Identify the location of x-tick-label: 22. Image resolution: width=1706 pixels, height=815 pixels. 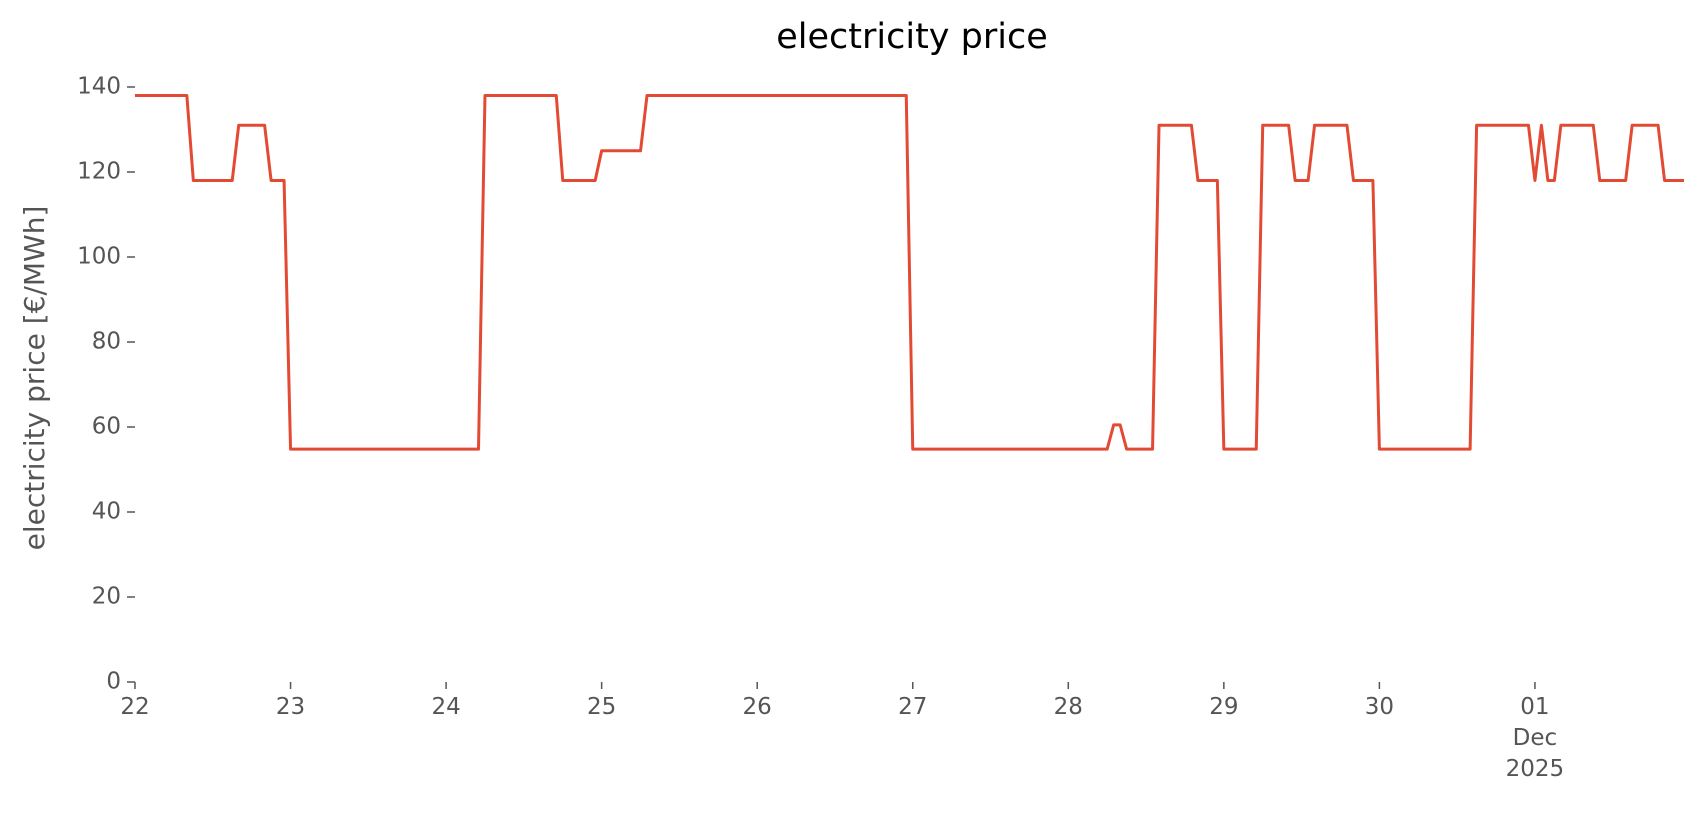
(134, 707).